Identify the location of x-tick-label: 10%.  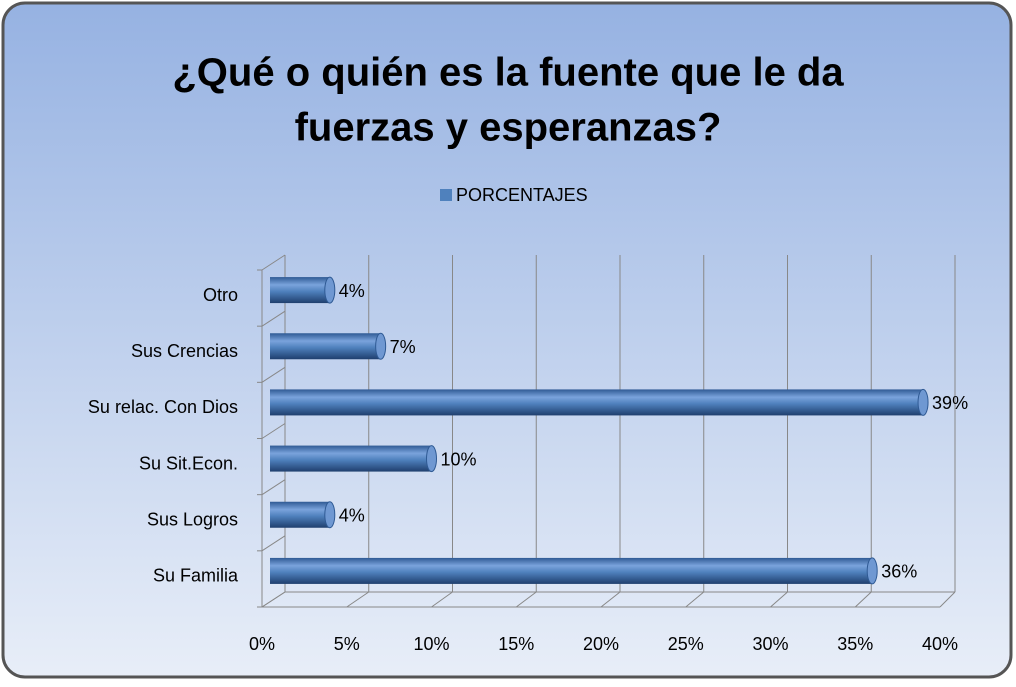
(431, 644).